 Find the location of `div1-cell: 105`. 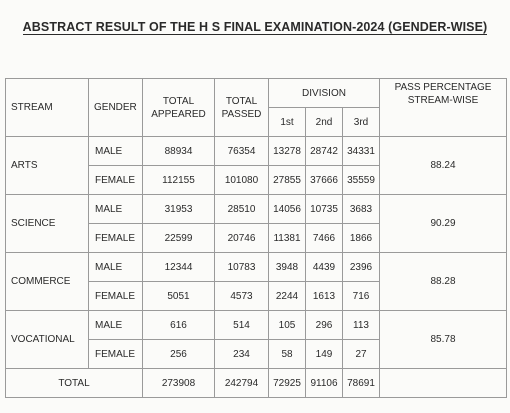

div1-cell: 105 is located at coordinates (287, 325).